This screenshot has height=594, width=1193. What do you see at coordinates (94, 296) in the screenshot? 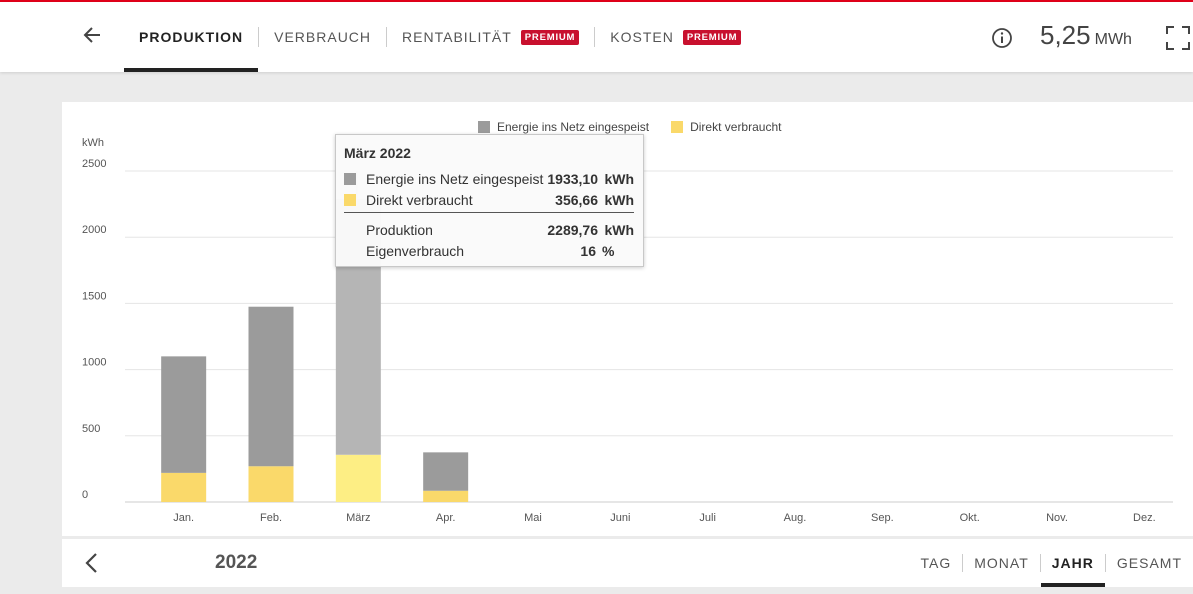
I see `y-tick-label: 1500` at bounding box center [94, 296].